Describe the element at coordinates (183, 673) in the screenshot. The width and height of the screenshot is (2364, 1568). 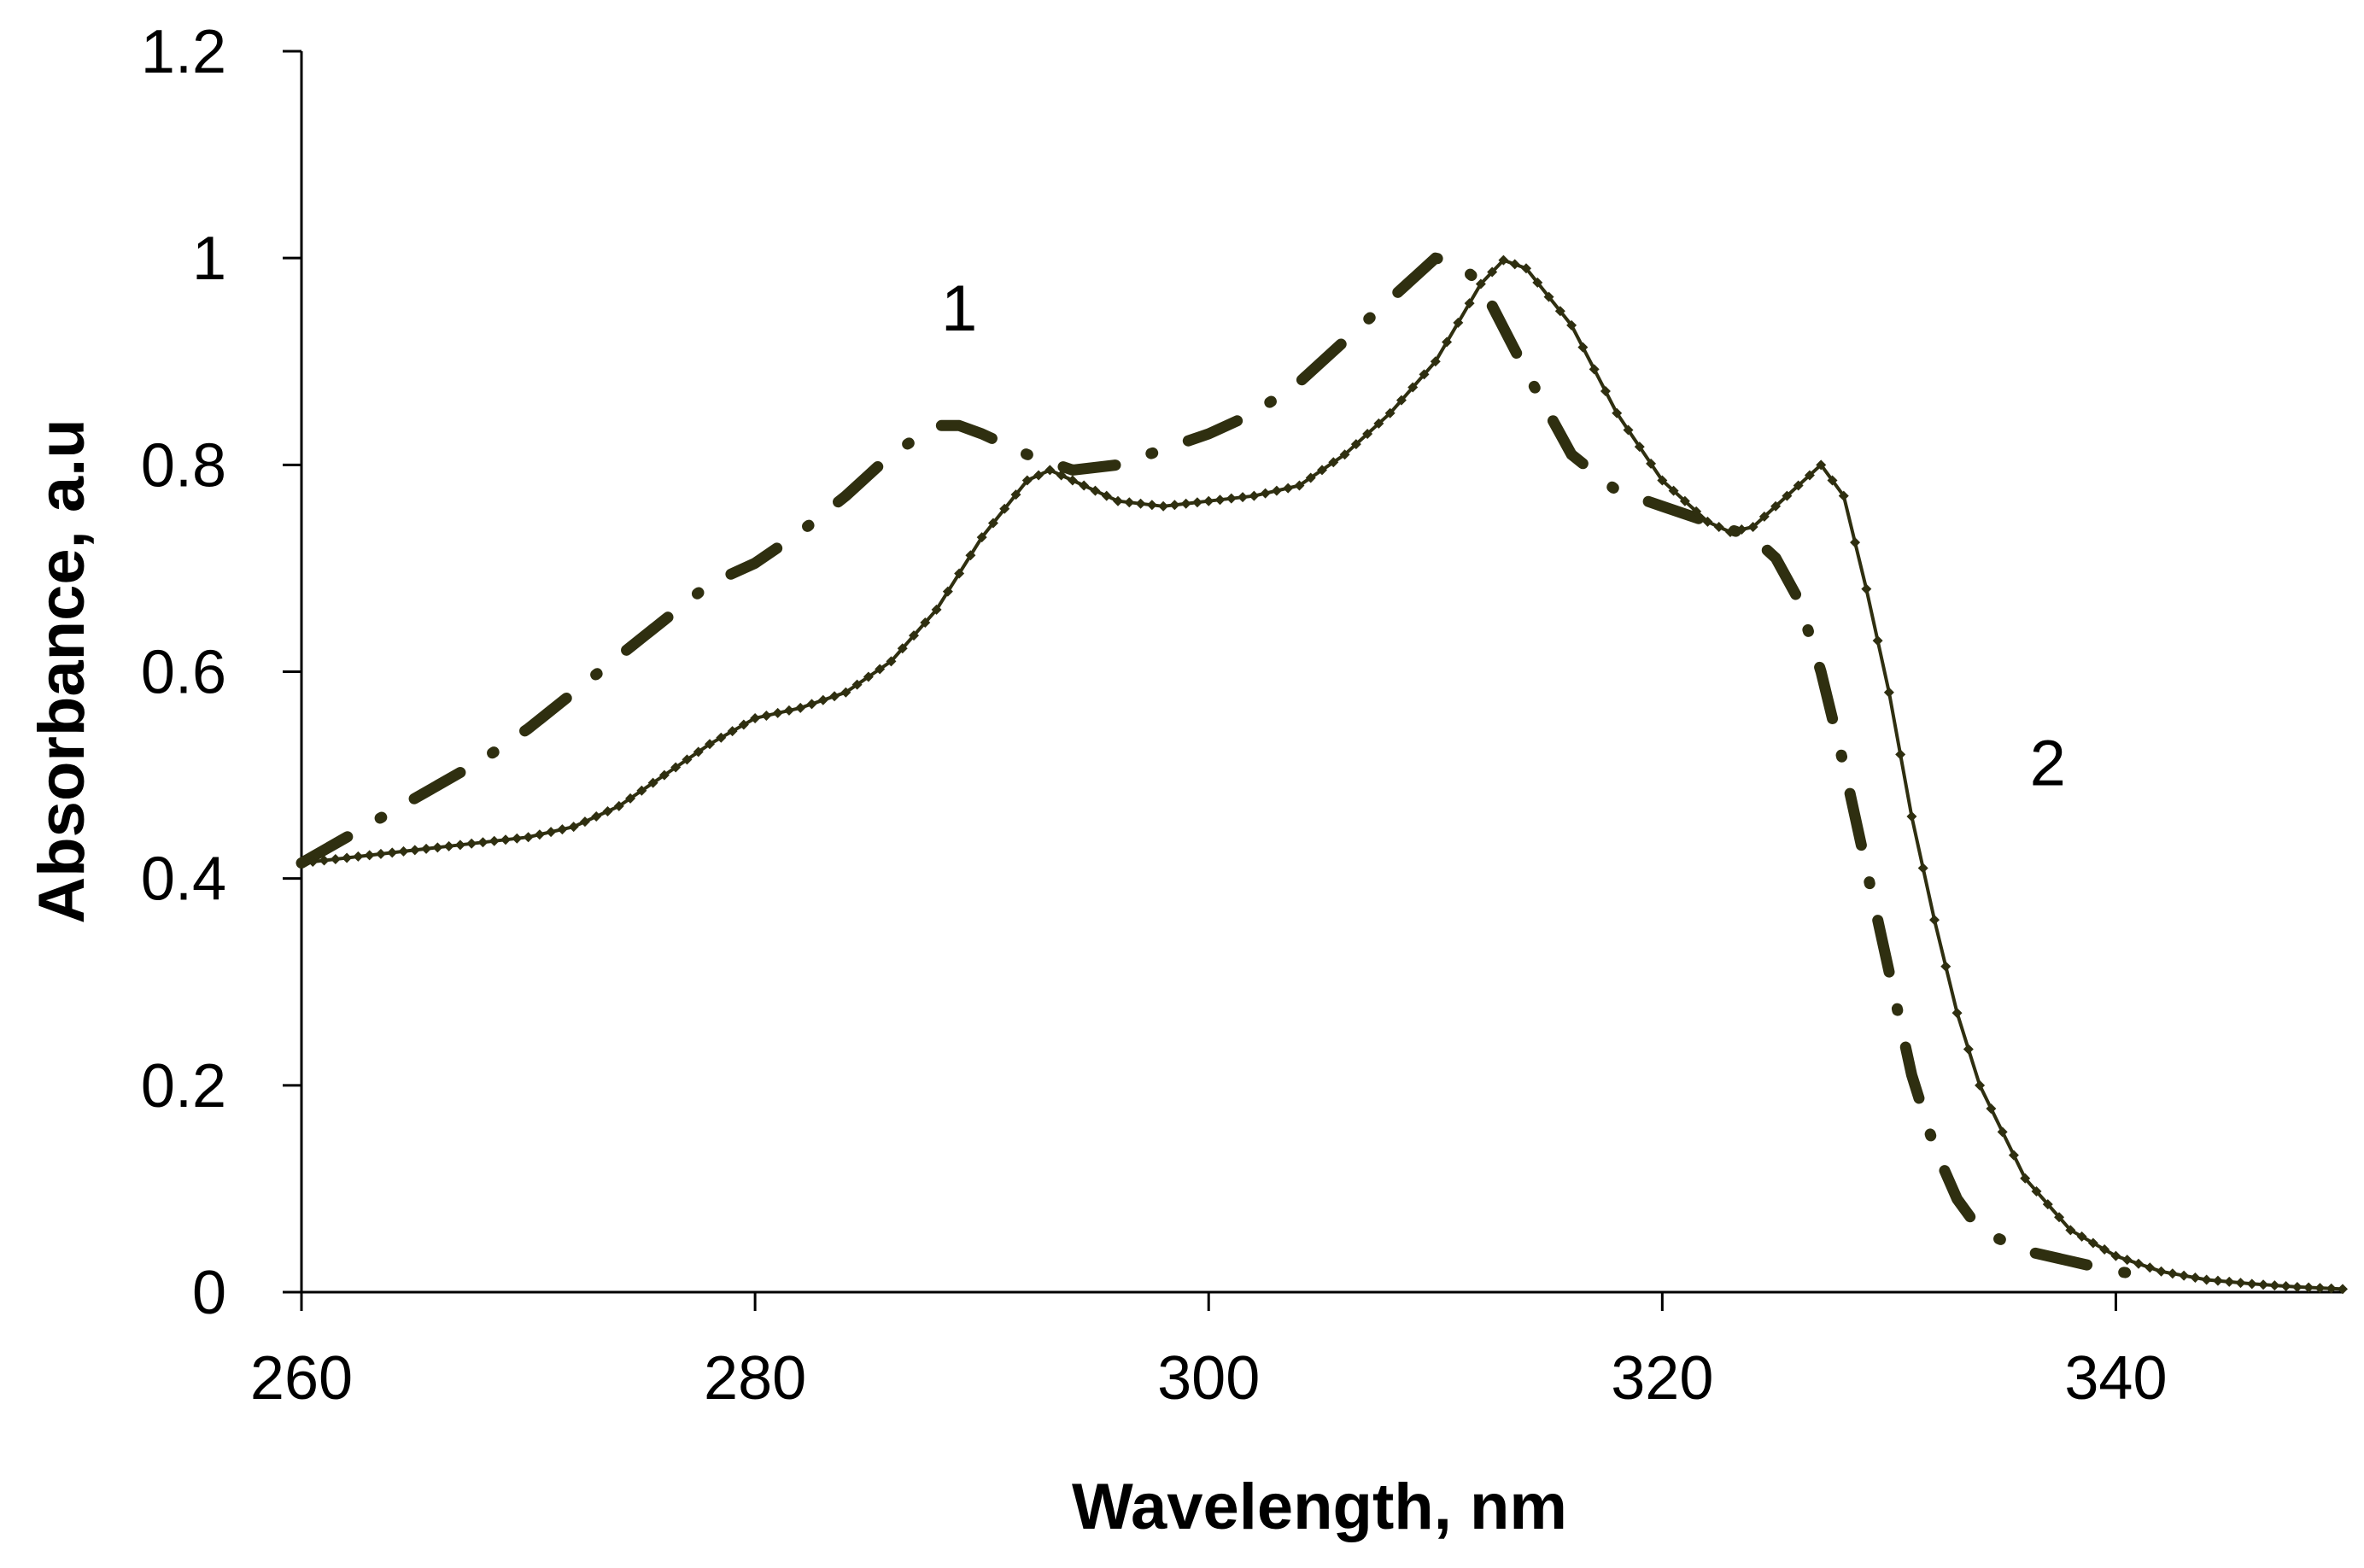
I see `y-tick-label: 0.6` at that location.